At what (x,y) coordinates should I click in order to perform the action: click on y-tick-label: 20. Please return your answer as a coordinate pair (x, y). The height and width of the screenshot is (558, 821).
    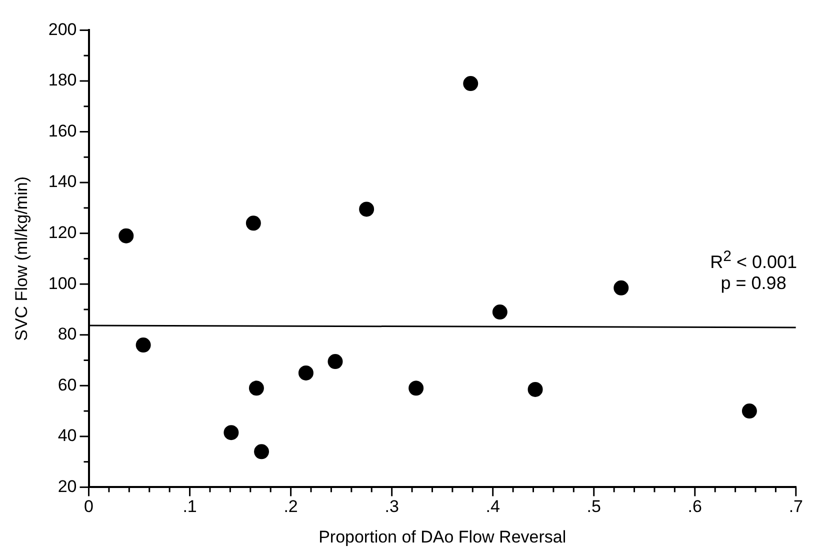
    Looking at the image, I should click on (67, 486).